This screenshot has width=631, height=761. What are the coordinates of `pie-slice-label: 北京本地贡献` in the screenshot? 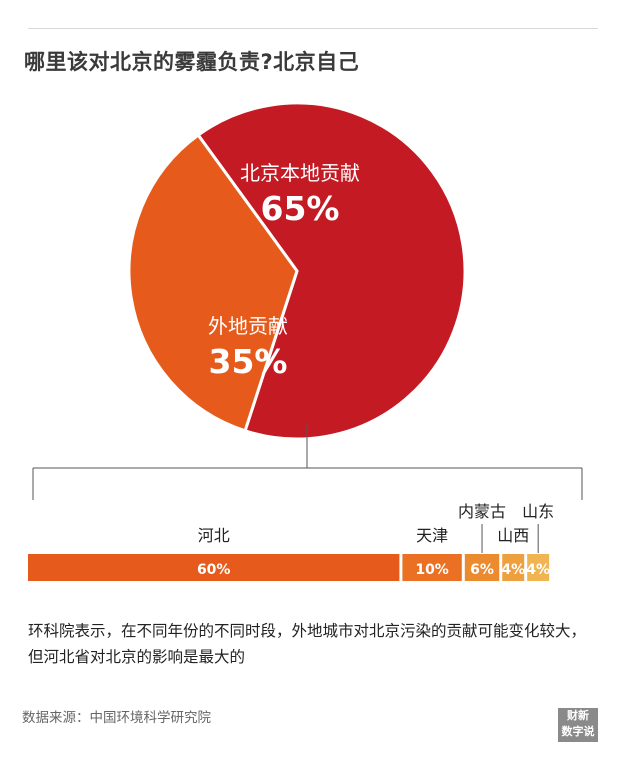 It's located at (300, 173).